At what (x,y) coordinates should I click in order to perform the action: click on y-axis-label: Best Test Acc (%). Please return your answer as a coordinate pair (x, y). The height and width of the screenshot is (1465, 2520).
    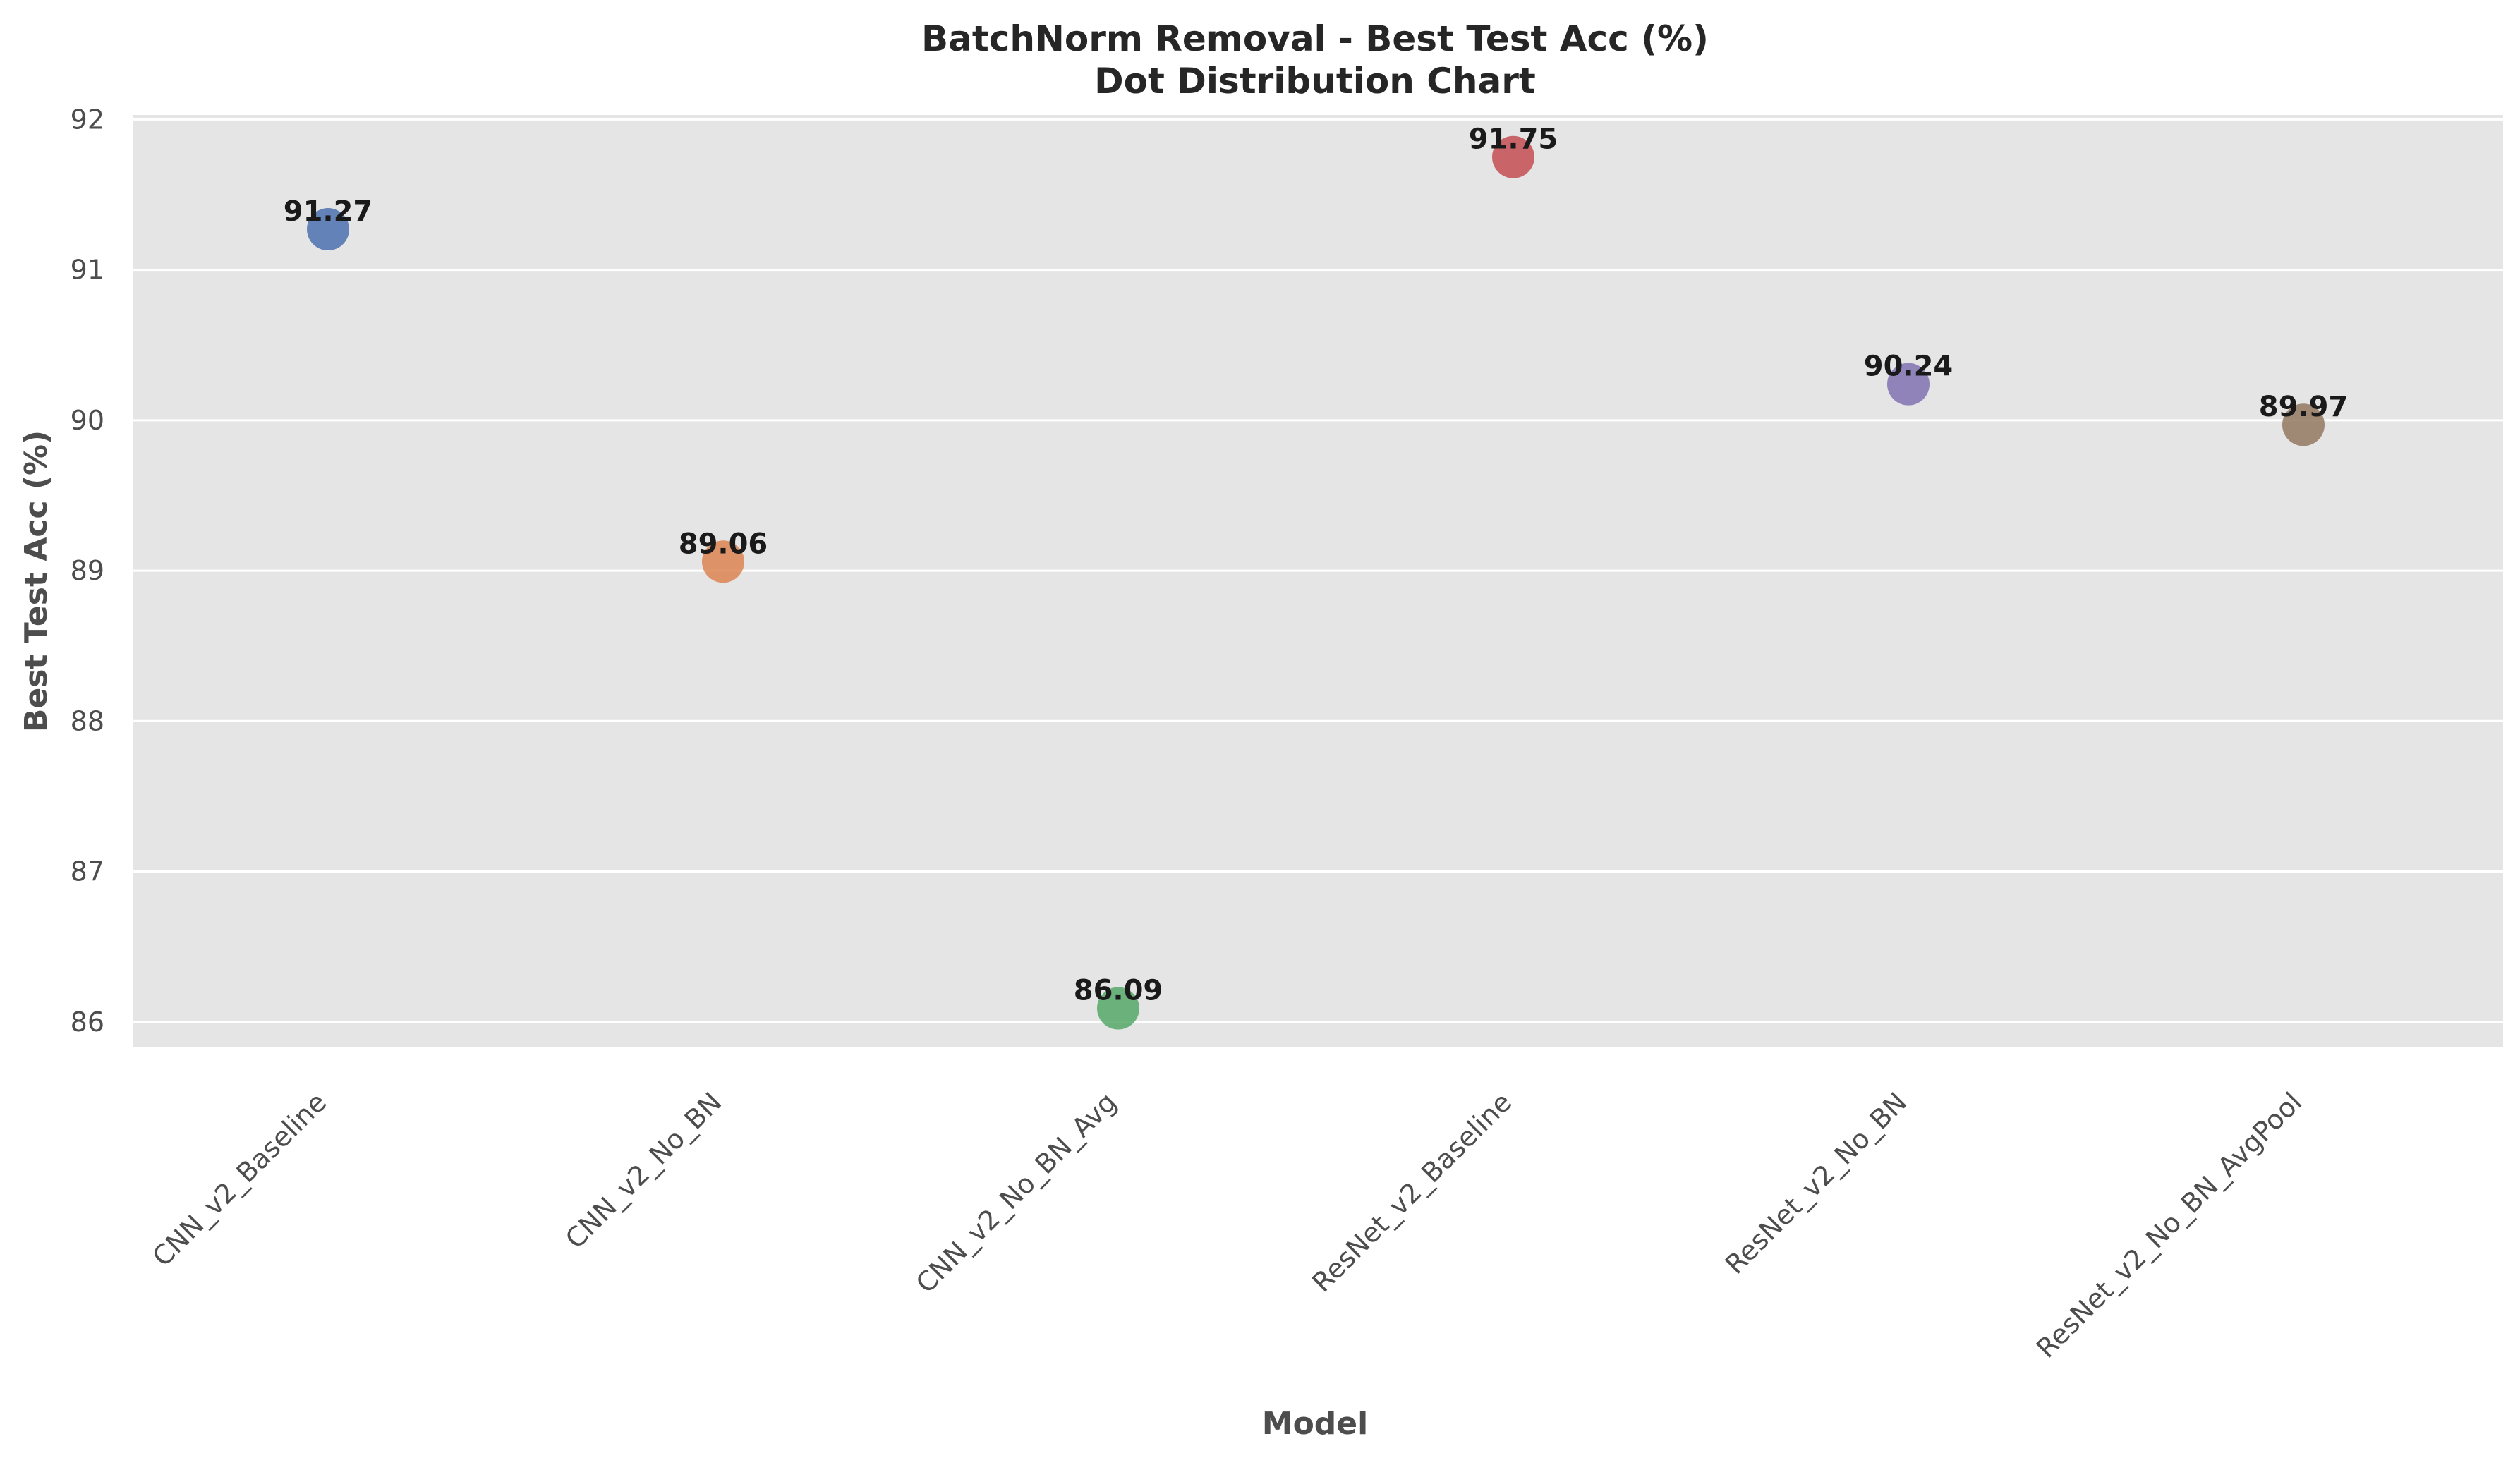
    Looking at the image, I should click on (36, 581).